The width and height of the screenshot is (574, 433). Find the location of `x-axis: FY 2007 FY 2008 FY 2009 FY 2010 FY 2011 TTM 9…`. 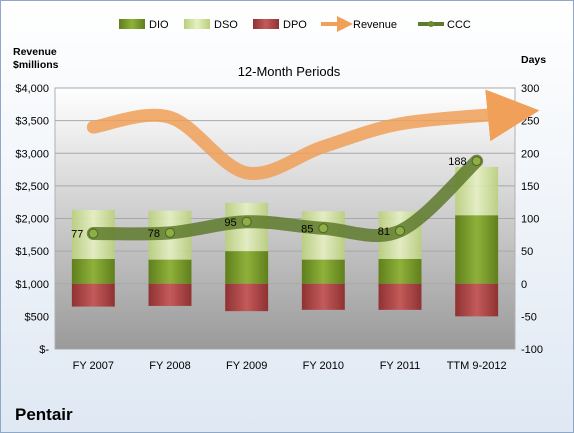

x-axis: FY 2007 FY 2008 FY 2009 FY 2010 FY 2011 TTM 9… is located at coordinates (290, 366).